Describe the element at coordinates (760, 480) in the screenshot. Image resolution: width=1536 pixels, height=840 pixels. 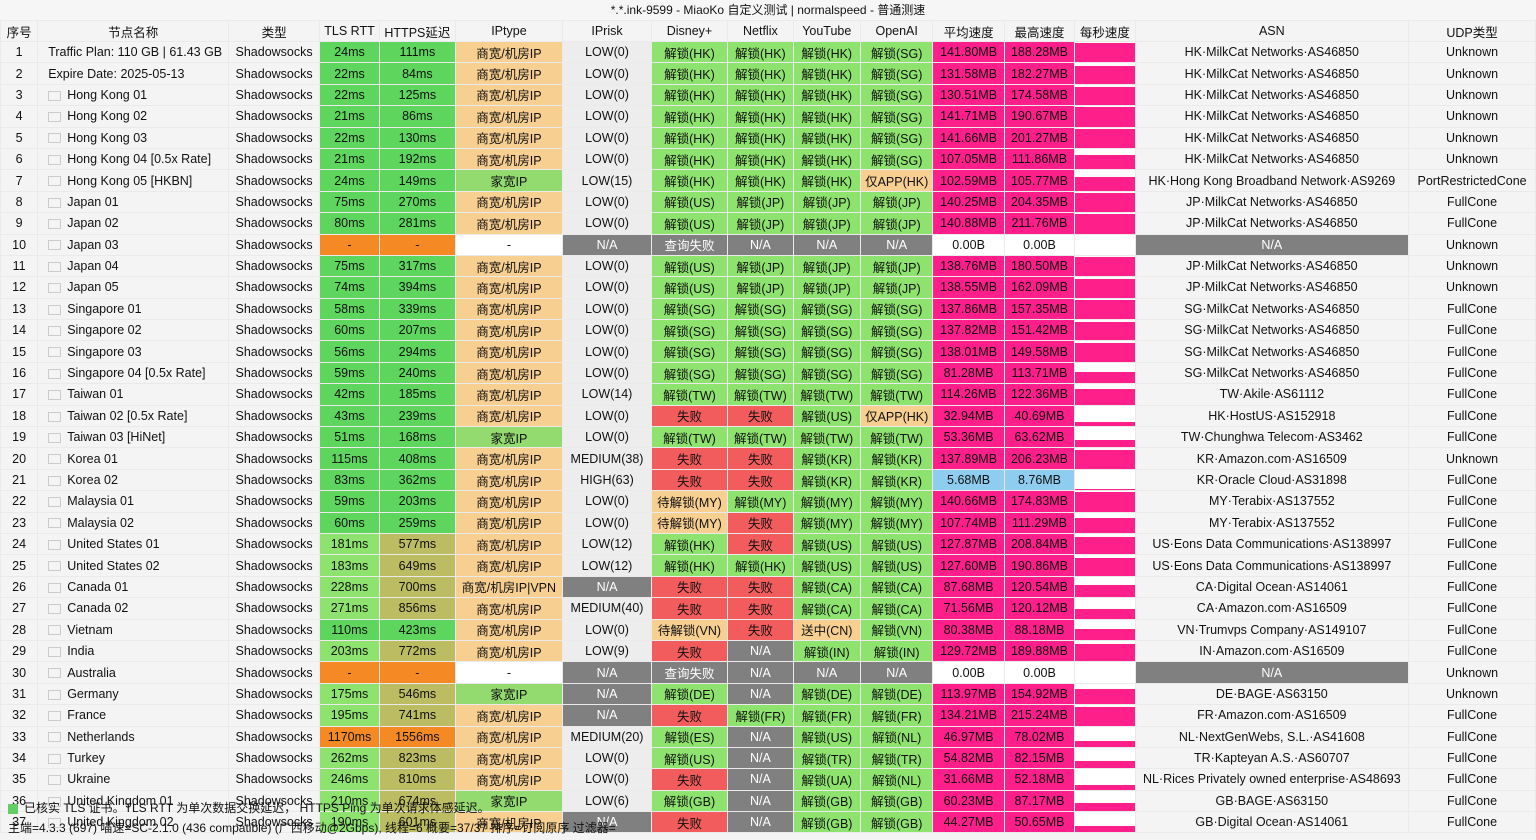
I see `cell-netflix: 失败` at that location.